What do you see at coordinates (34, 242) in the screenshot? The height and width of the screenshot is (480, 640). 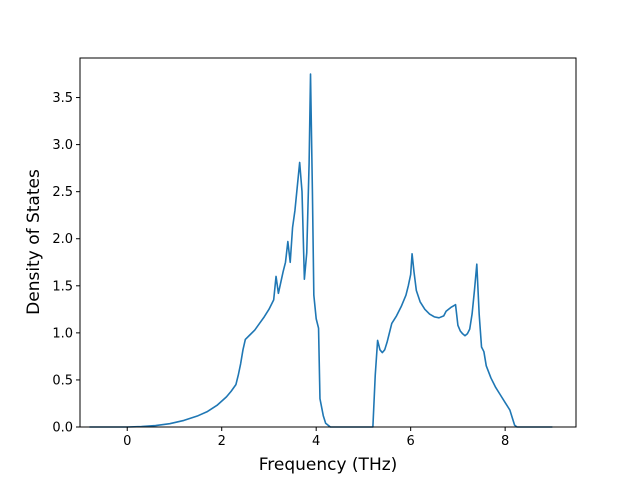 I see `y-axis-label: Density of States` at bounding box center [34, 242].